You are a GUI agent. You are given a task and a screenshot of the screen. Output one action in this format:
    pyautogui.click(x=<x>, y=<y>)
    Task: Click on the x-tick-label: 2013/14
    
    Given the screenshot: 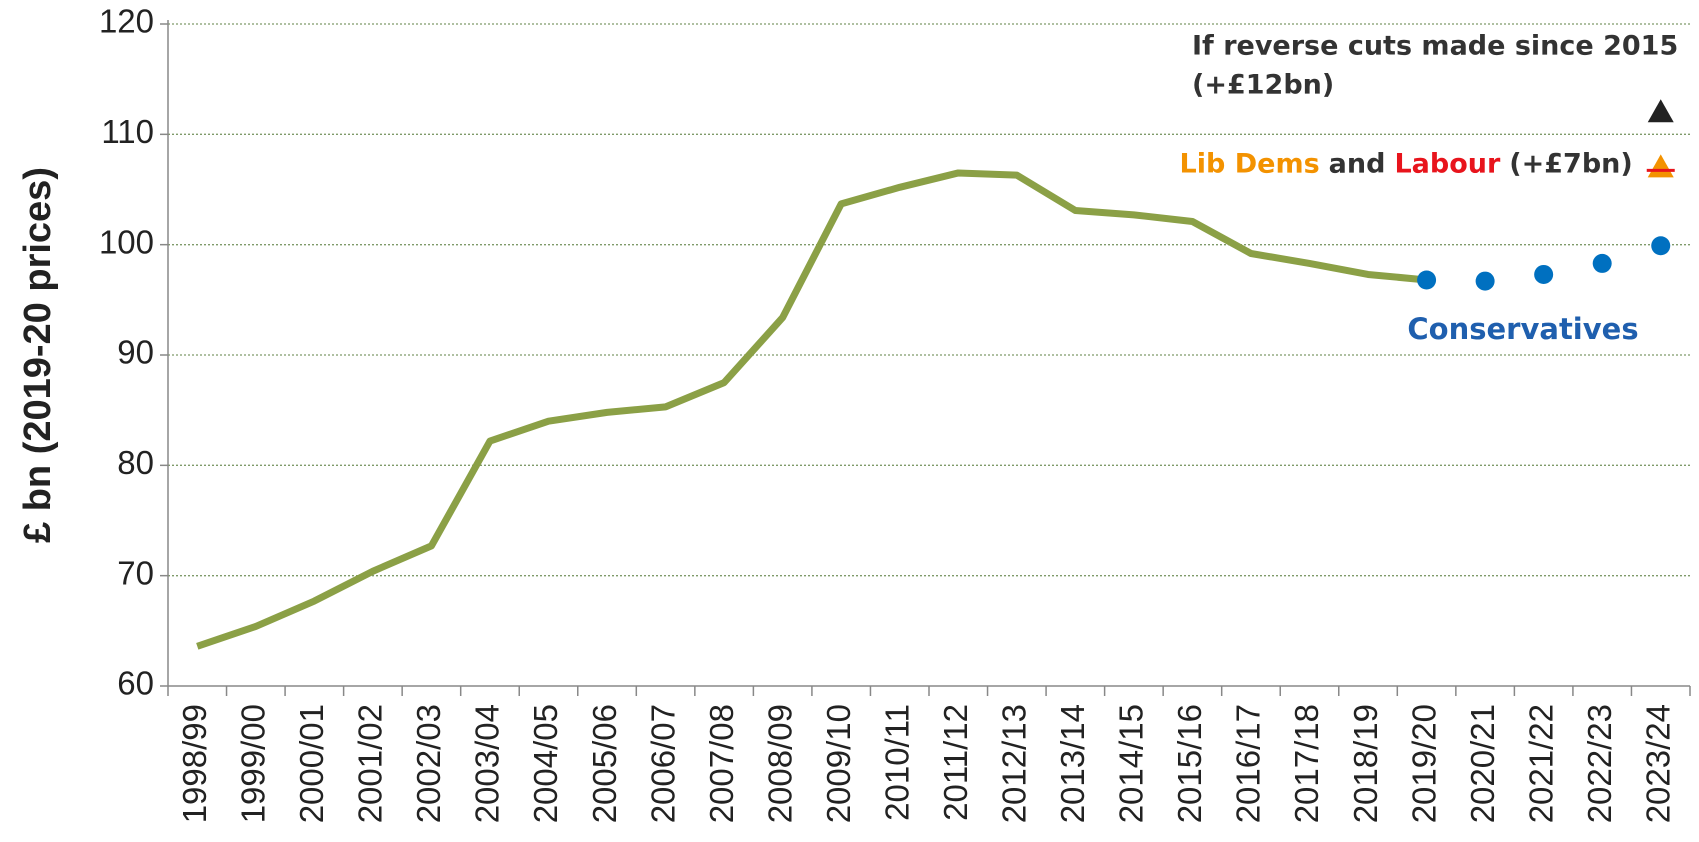 What is the action you would take?
    pyautogui.click(x=1072, y=763)
    